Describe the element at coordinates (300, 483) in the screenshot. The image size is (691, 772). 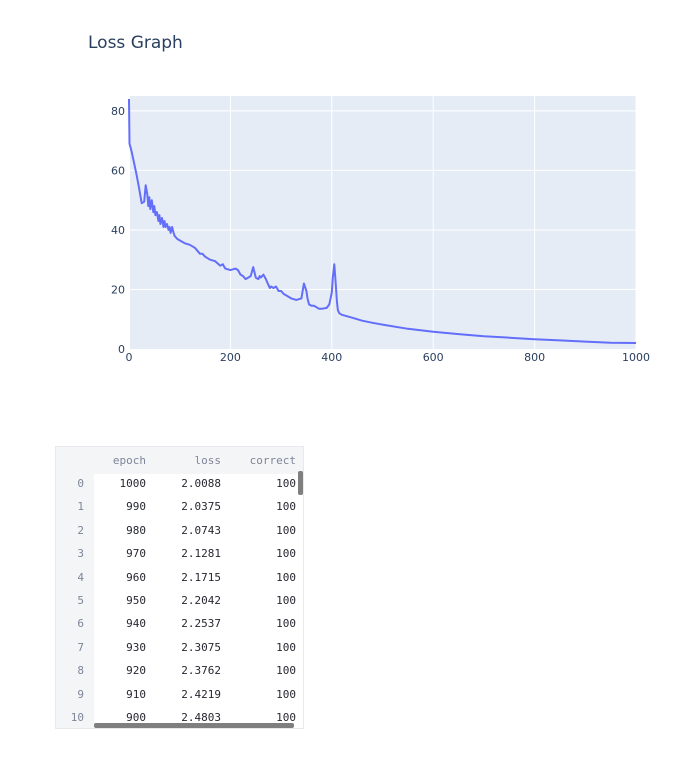
I see `vertical-scrollbar` at that location.